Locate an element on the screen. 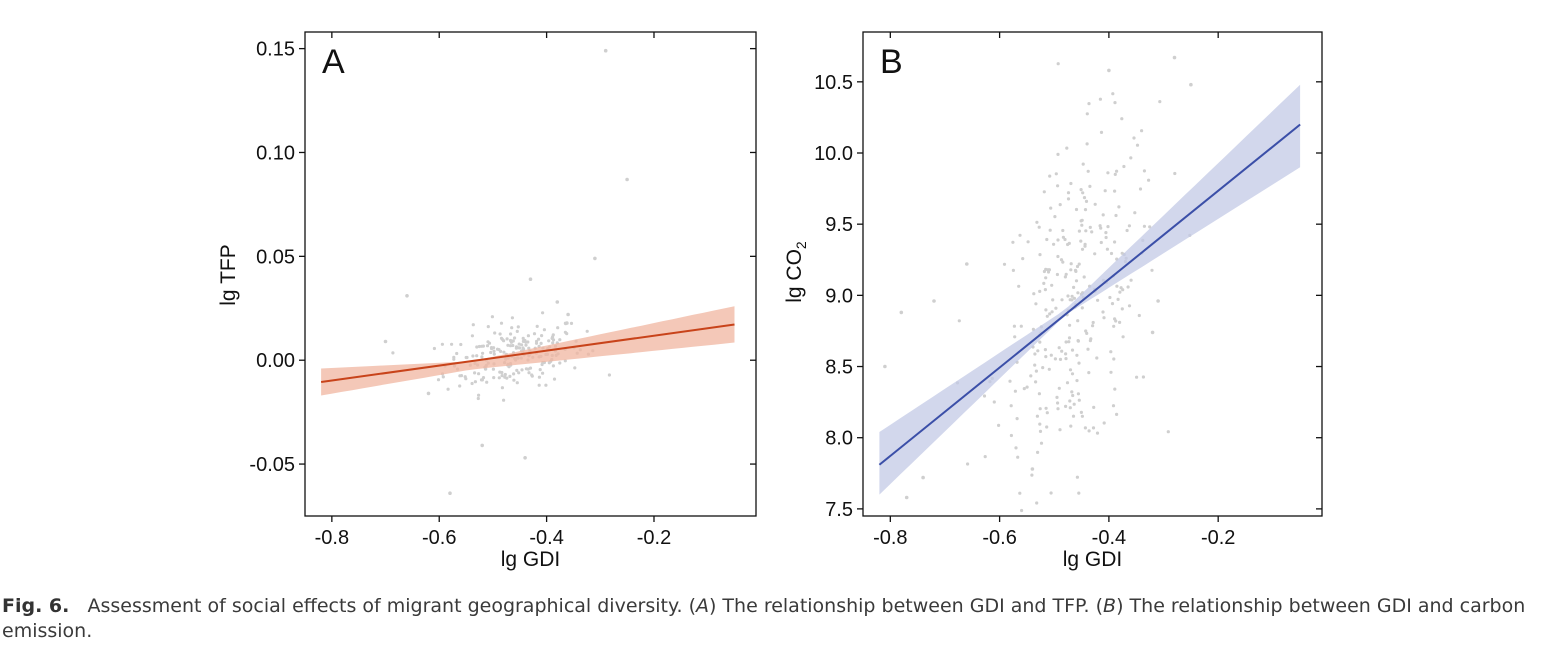 Image resolution: width=1542 pixels, height=656 pixels. x-tick-label: -0.4 is located at coordinates (546, 538).